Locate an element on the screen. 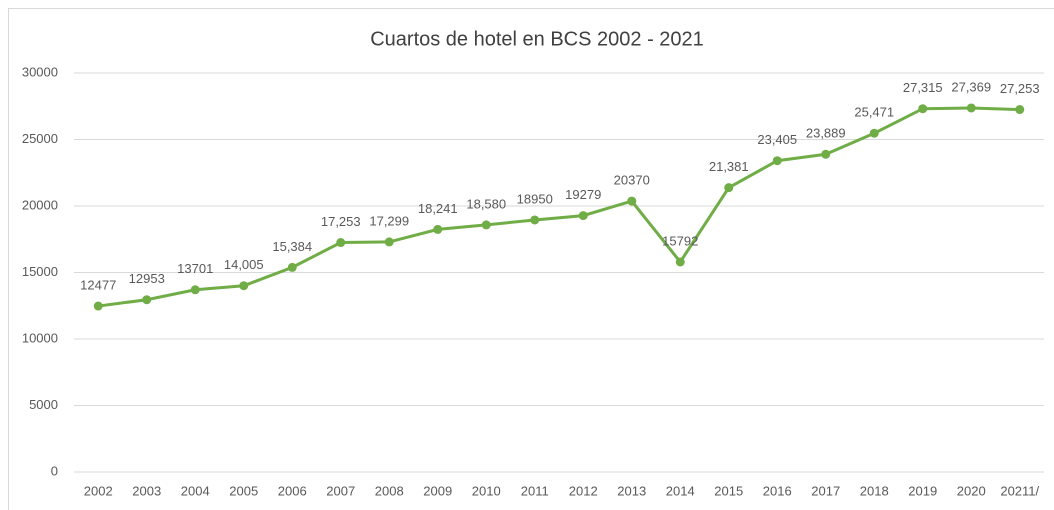  data-label: 18,241 is located at coordinates (438, 208).